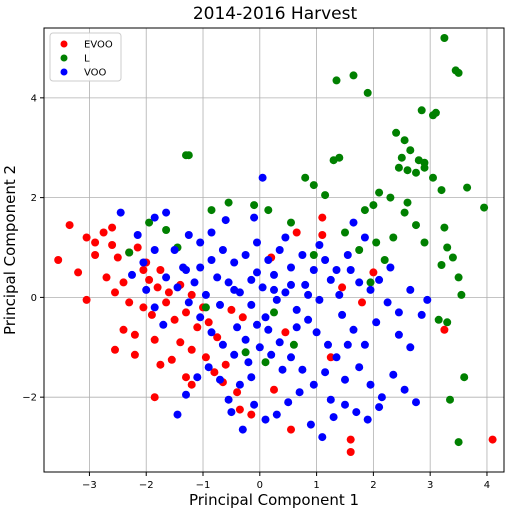 The height and width of the screenshot is (517, 510). What do you see at coordinates (87, 59) in the screenshot?
I see `legend-label: L` at bounding box center [87, 59].